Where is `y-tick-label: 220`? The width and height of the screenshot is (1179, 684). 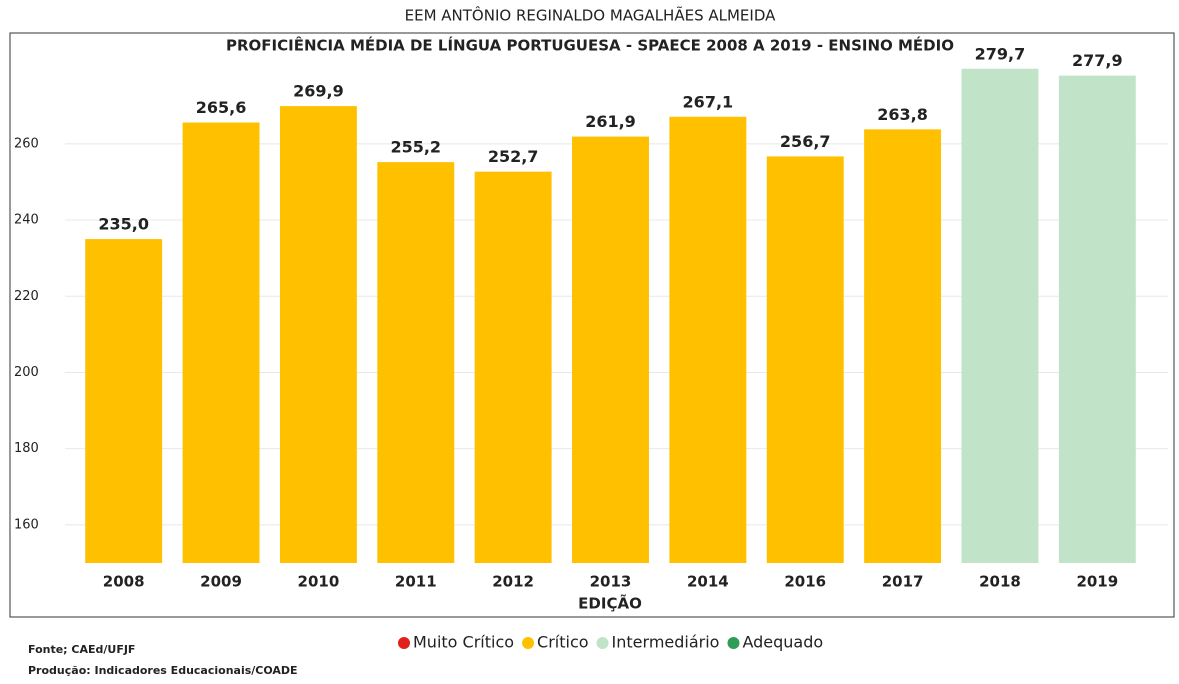
y-tick-label: 220 is located at coordinates (26, 296).